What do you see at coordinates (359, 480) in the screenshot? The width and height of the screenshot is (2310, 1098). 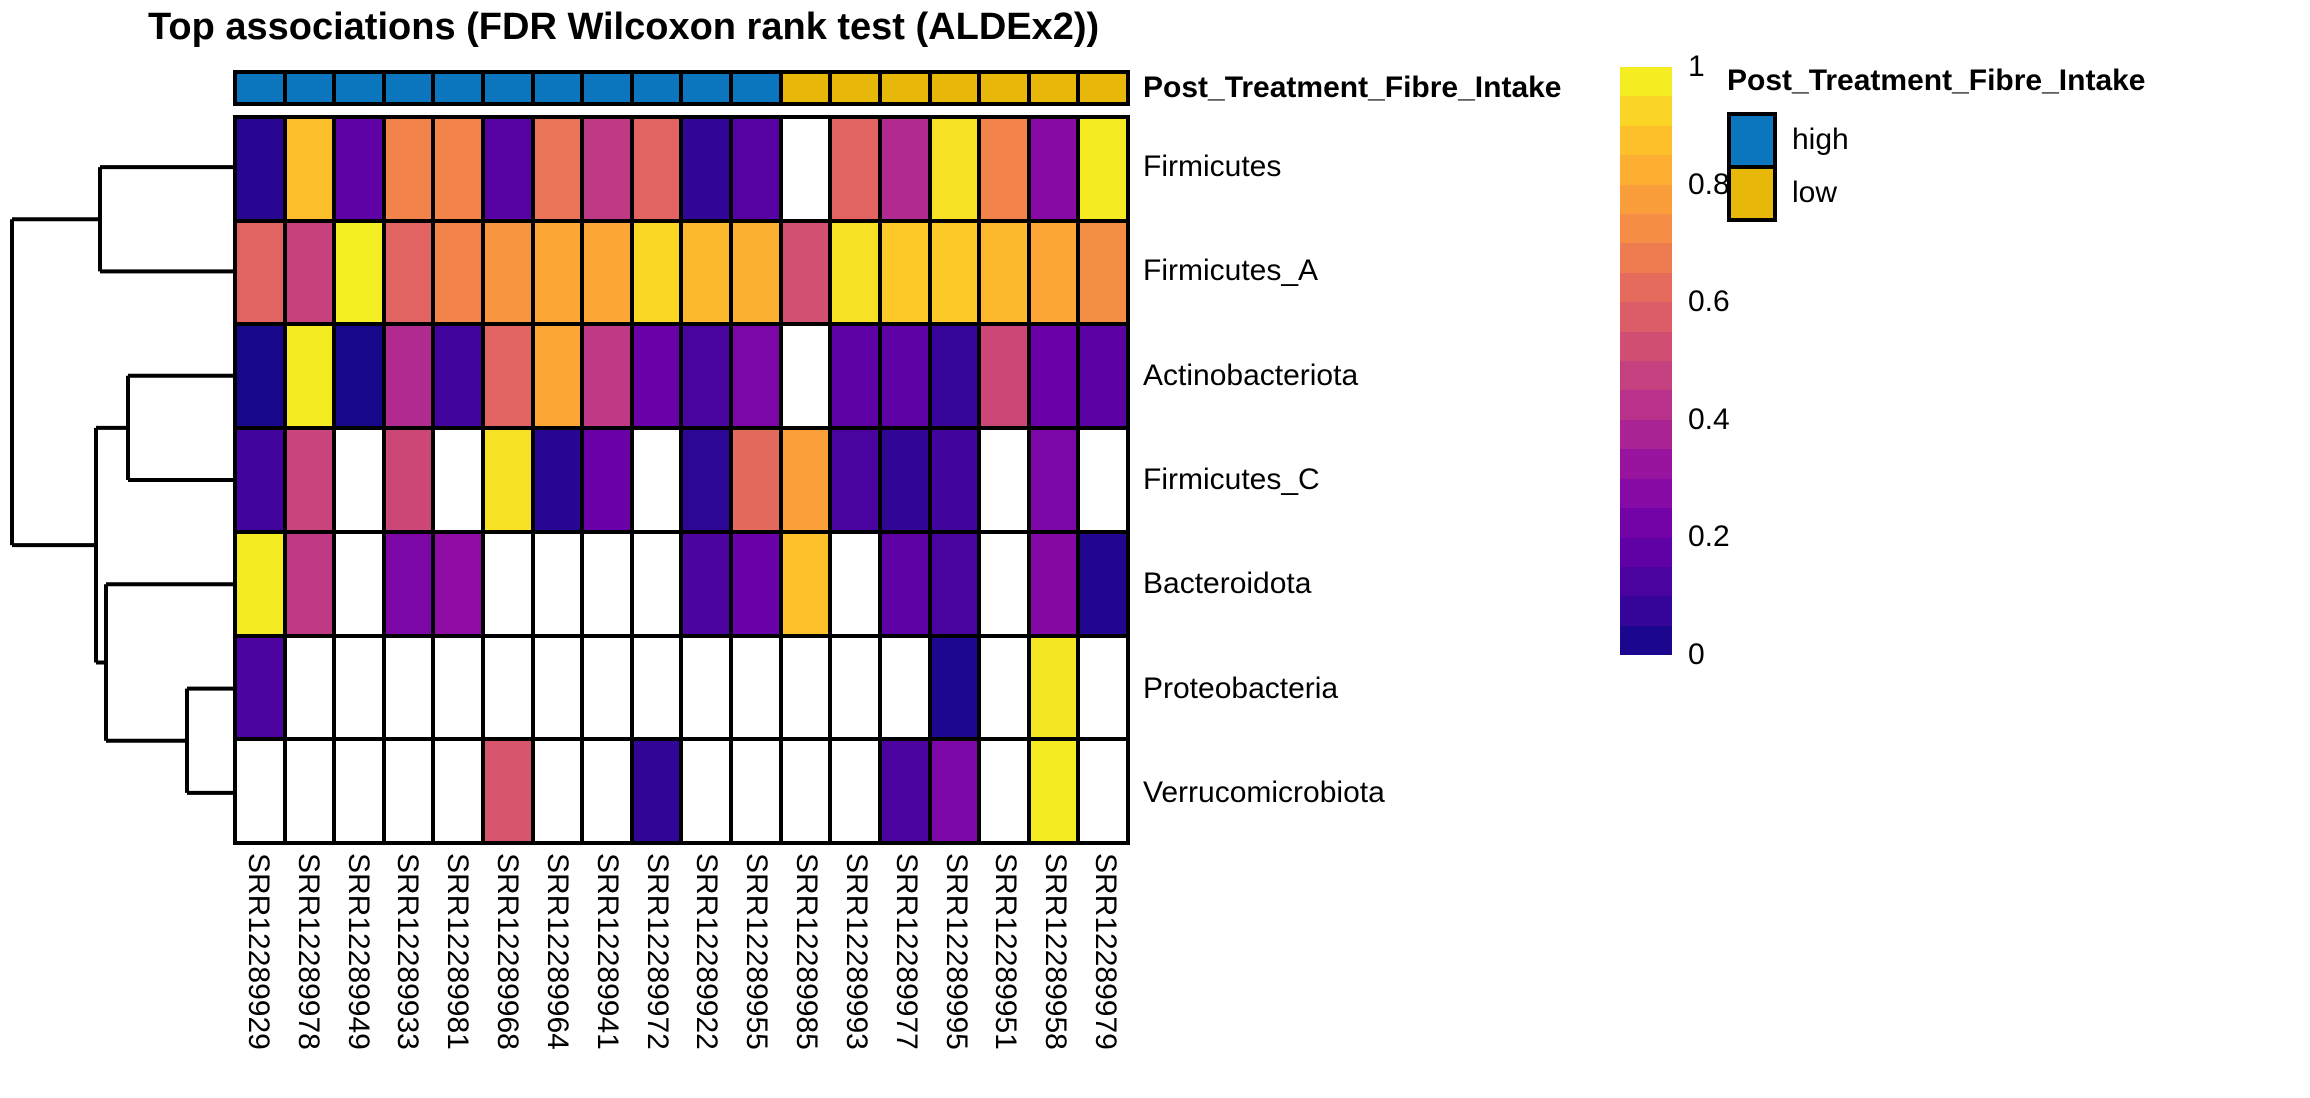 I see `heatmap-cell-Firmicutes_C-SRR12289949` at bounding box center [359, 480].